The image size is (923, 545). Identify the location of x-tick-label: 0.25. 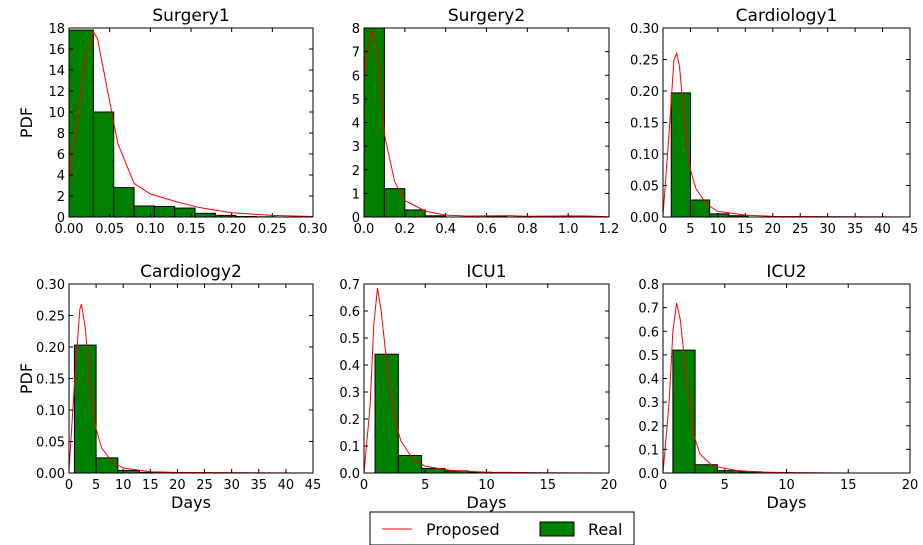
(272, 229).